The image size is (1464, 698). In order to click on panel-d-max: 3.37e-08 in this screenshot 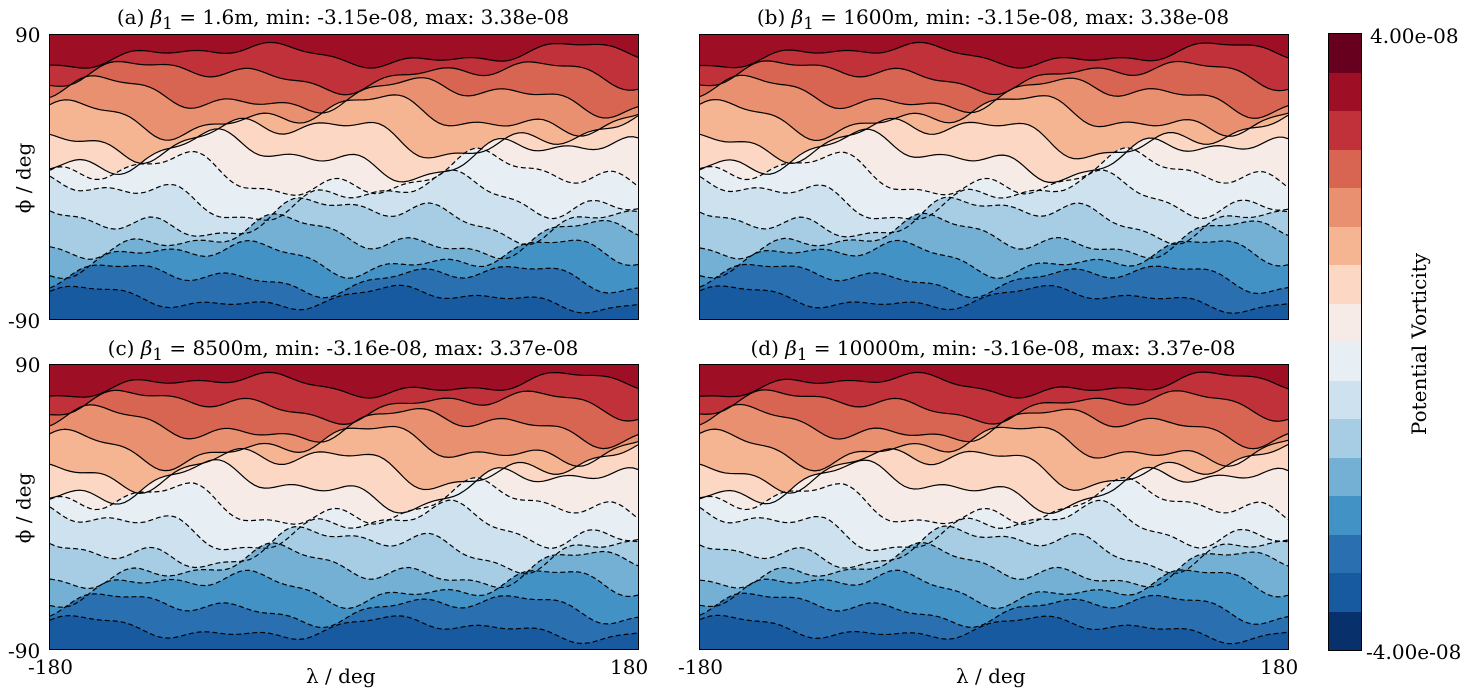, I will do `click(1191, 348)`.